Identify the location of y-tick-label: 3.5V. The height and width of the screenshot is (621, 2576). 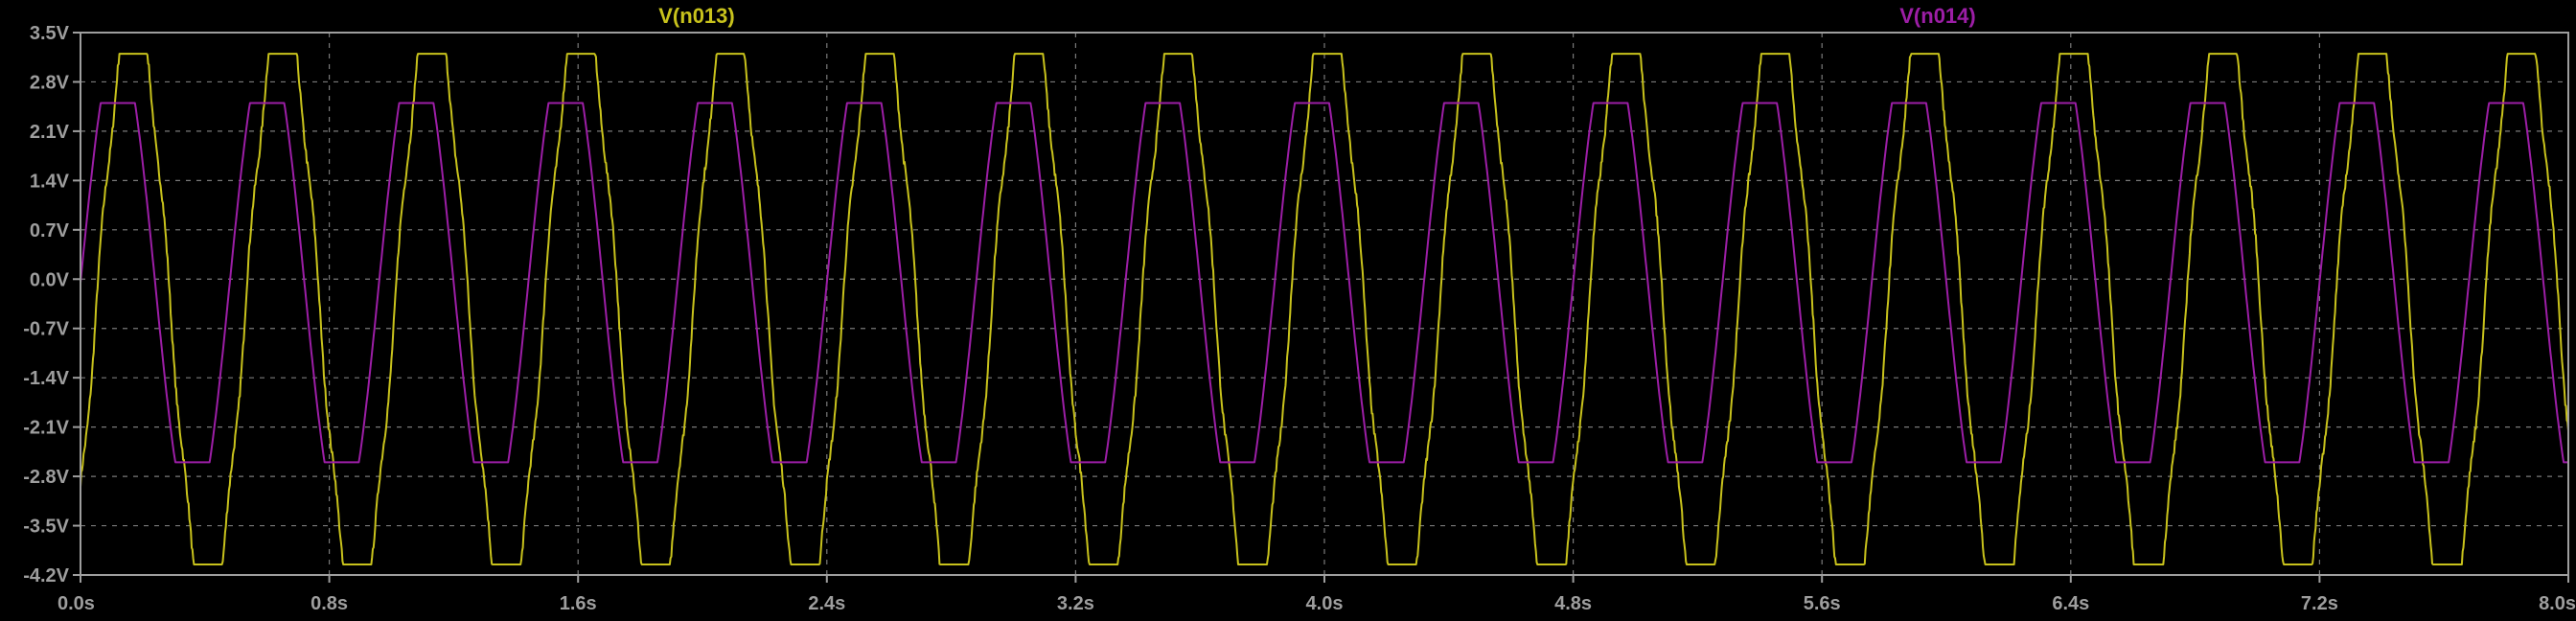
(50, 34).